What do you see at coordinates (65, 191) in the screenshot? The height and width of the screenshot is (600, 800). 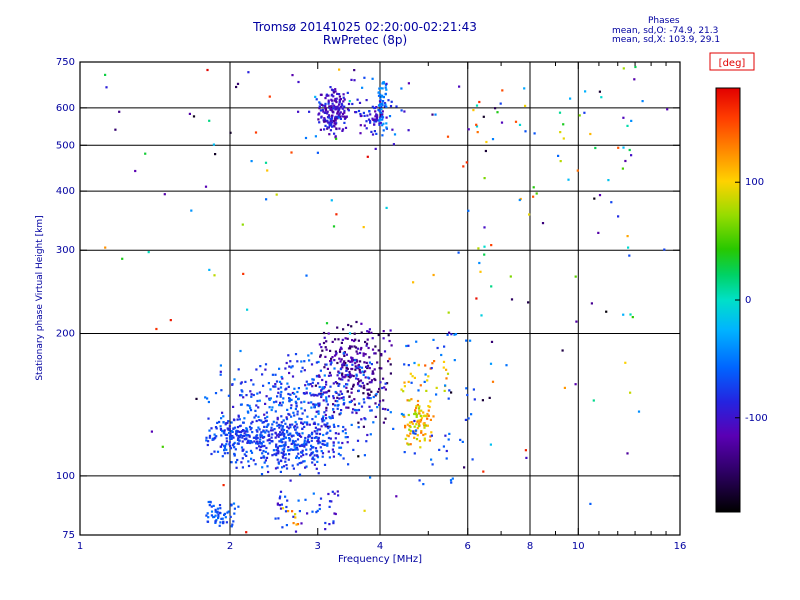 I see `y-tick-label: 400` at bounding box center [65, 191].